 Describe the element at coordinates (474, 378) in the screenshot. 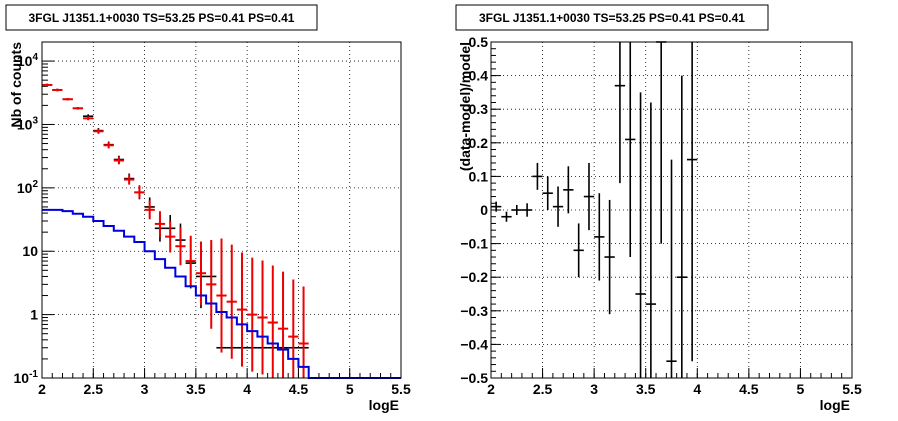

I see `y-tick-label: −0.5` at that location.